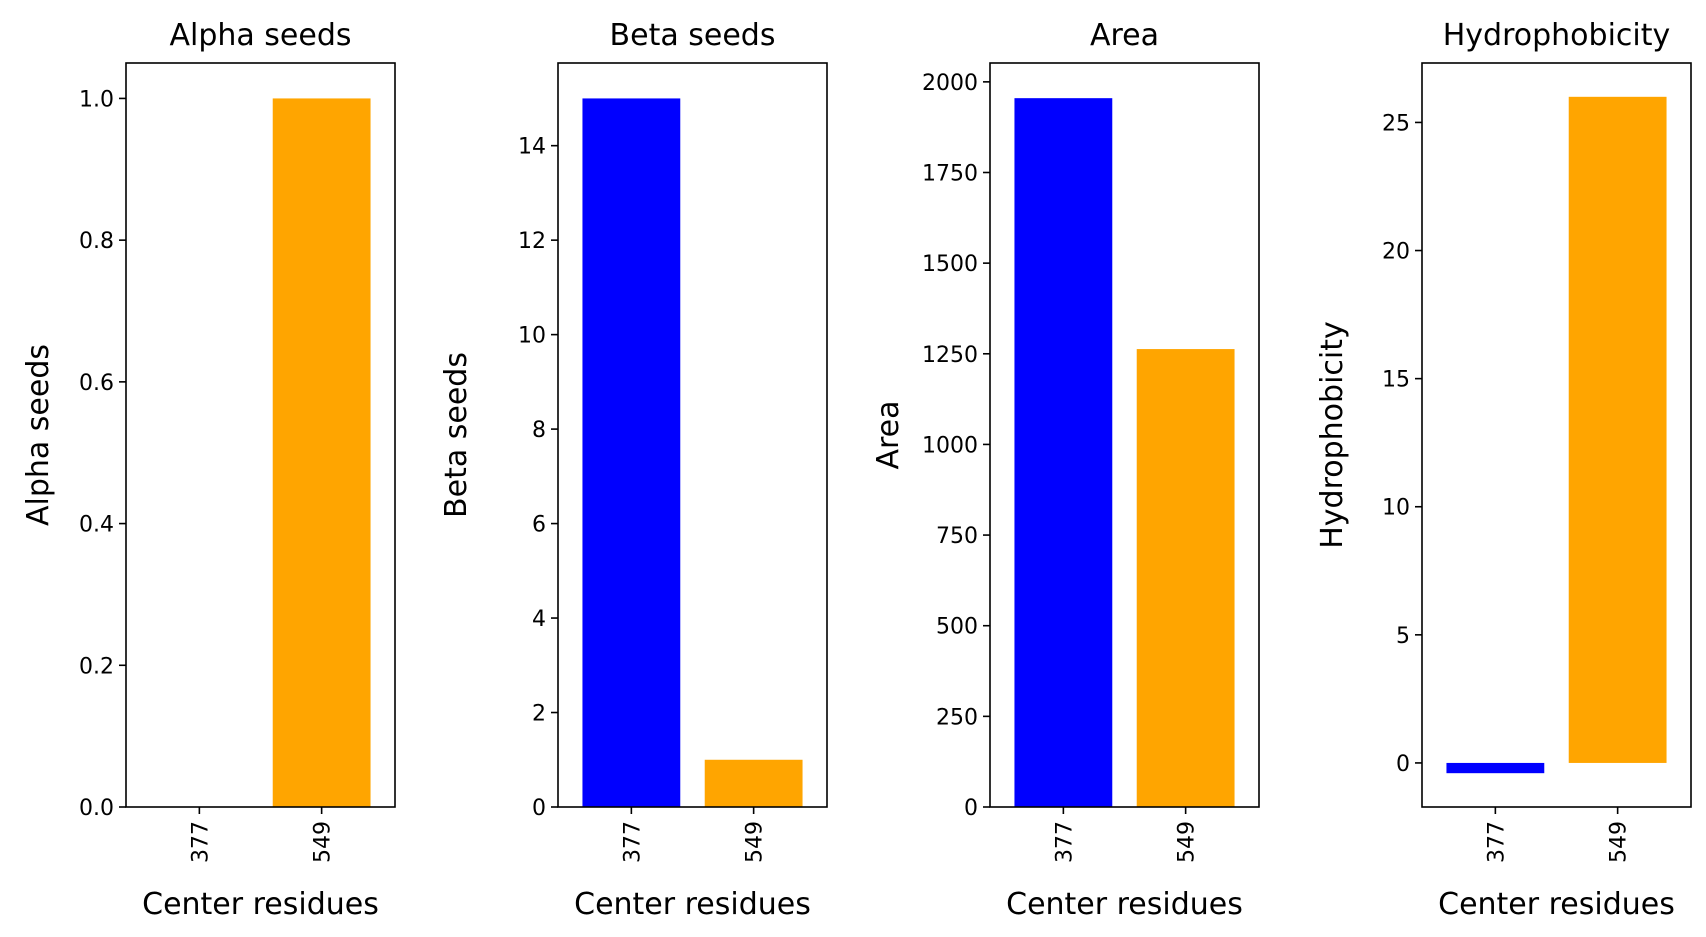 The width and height of the screenshot is (1706, 937). I want to click on y-tick-label: 6, so click(539, 525).